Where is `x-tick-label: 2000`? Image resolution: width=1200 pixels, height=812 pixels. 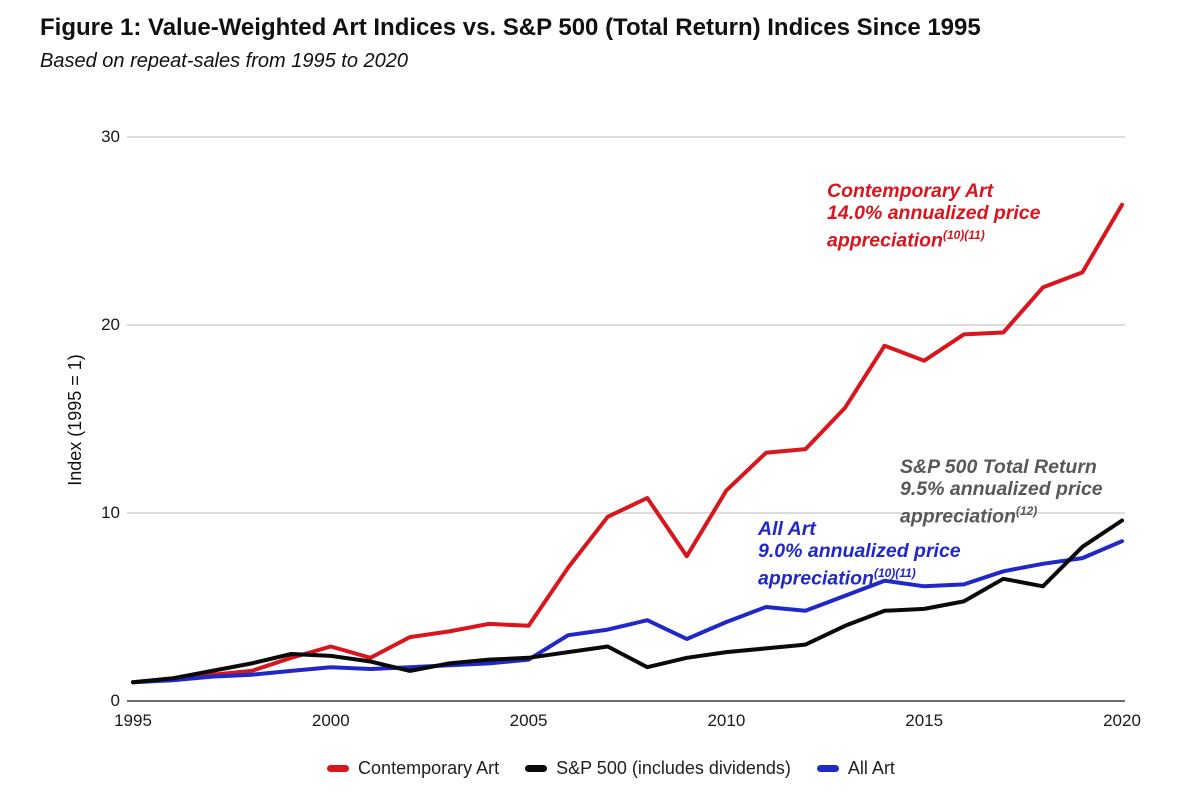 x-tick-label: 2000 is located at coordinates (330, 720).